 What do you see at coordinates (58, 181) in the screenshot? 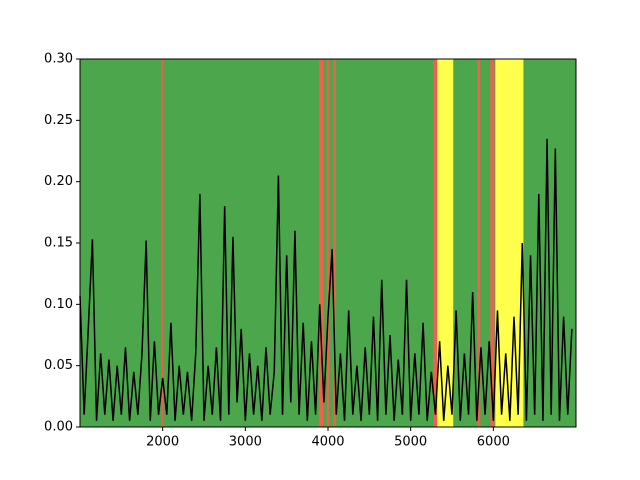
I see `y-tick-label: 0.20` at bounding box center [58, 181].